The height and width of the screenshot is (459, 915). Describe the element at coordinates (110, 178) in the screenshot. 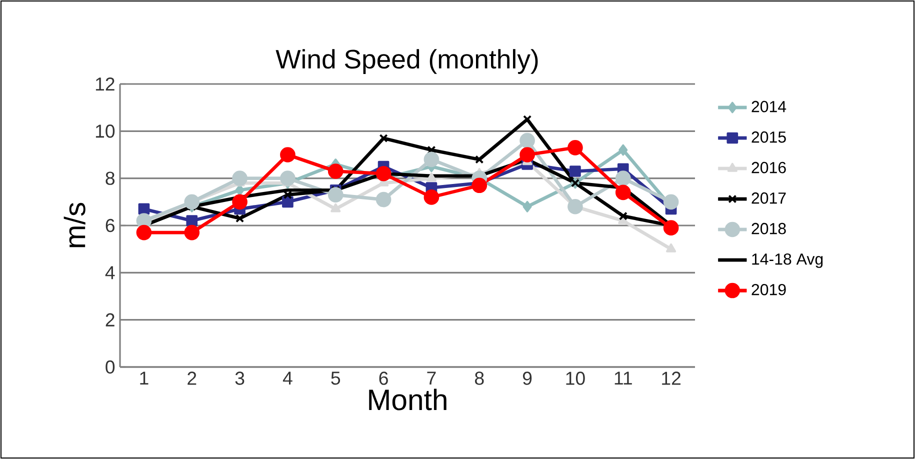

I see `y-tick-label: 8` at that location.